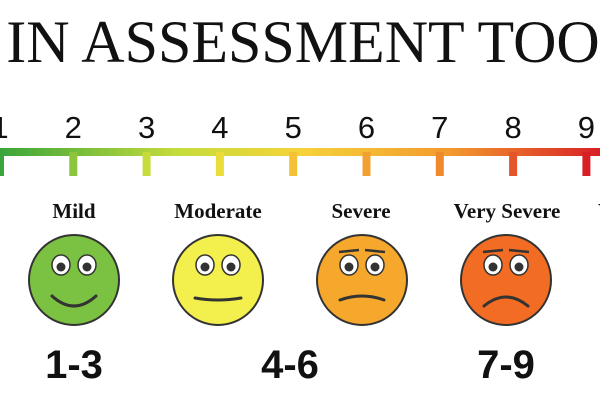 The image size is (600, 400). I want to click on scale-number: 3, so click(146, 127).